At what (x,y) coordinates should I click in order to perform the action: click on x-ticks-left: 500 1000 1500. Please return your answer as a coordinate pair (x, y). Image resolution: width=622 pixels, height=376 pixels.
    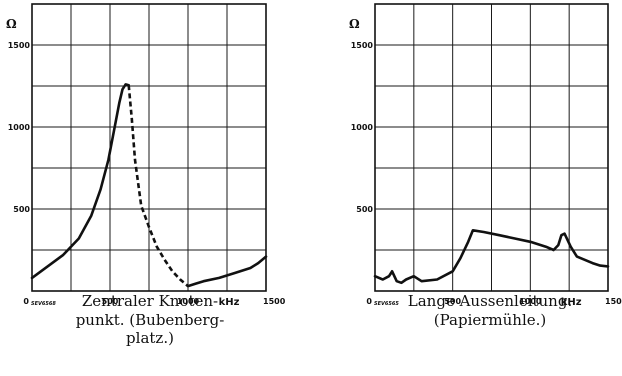
    Looking at the image, I should click on (194, 301).